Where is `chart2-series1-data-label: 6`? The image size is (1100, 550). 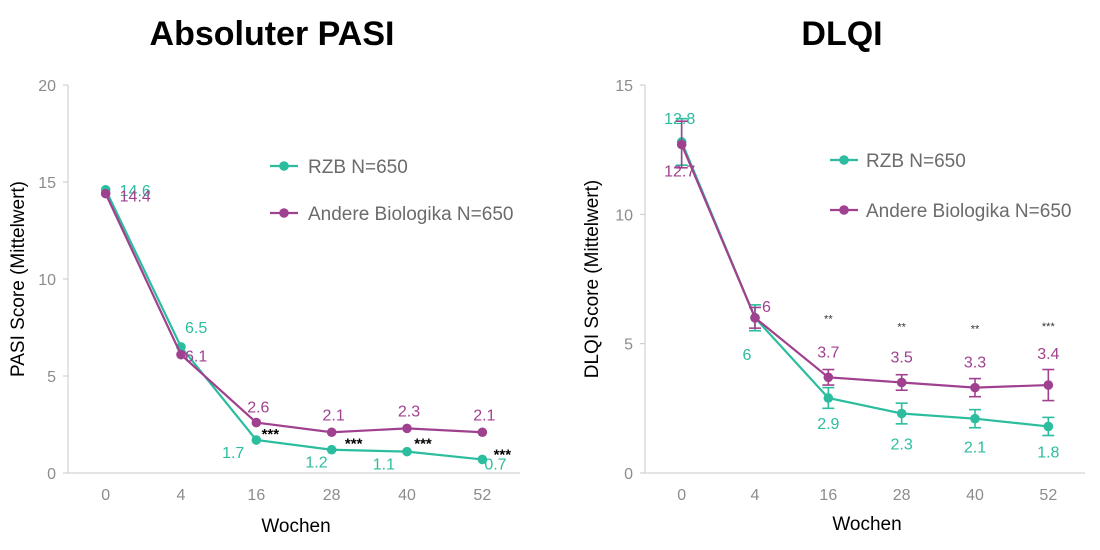
chart2-series1-data-label: 6 is located at coordinates (747, 355).